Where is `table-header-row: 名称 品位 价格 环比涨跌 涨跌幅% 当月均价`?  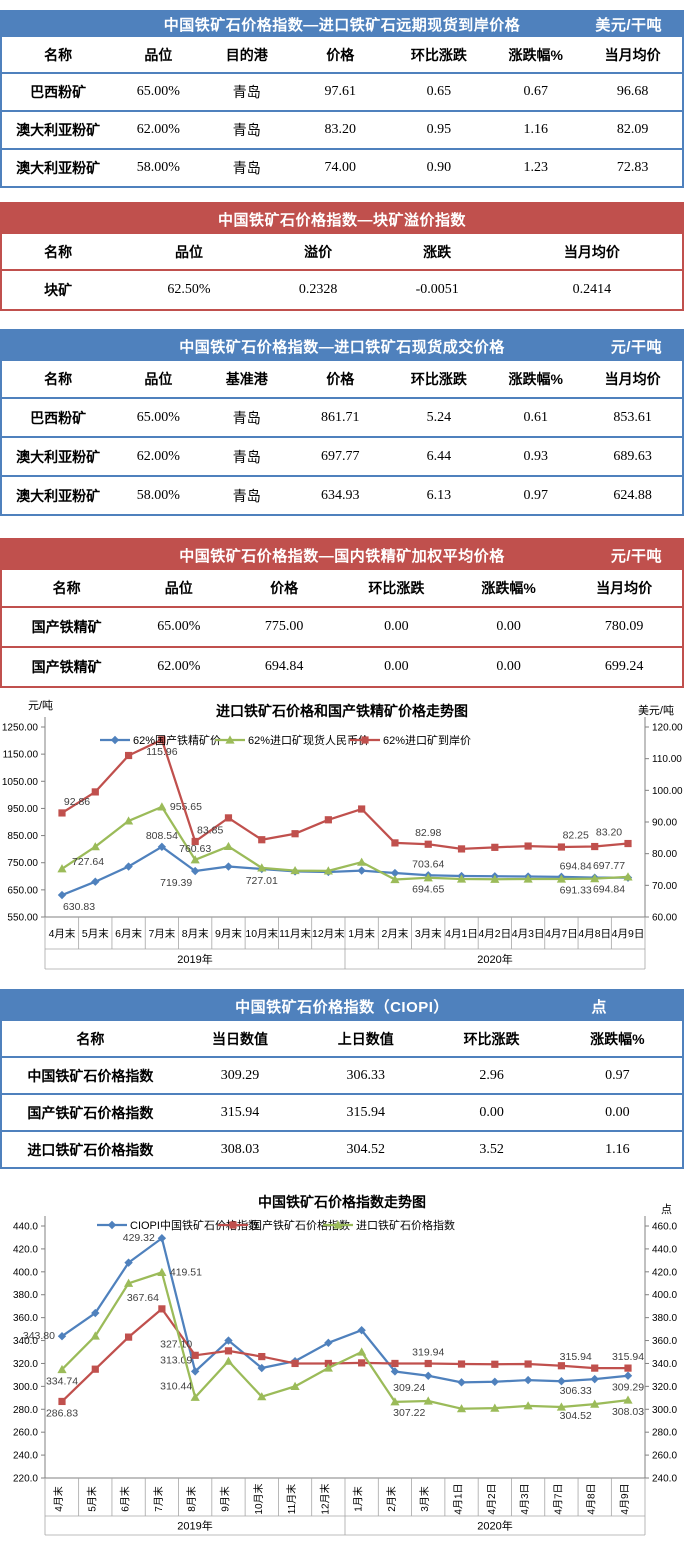 table-header-row: 名称 品位 价格 环比涨跌 涨跌幅% 当月均价 is located at coordinates (342, 588).